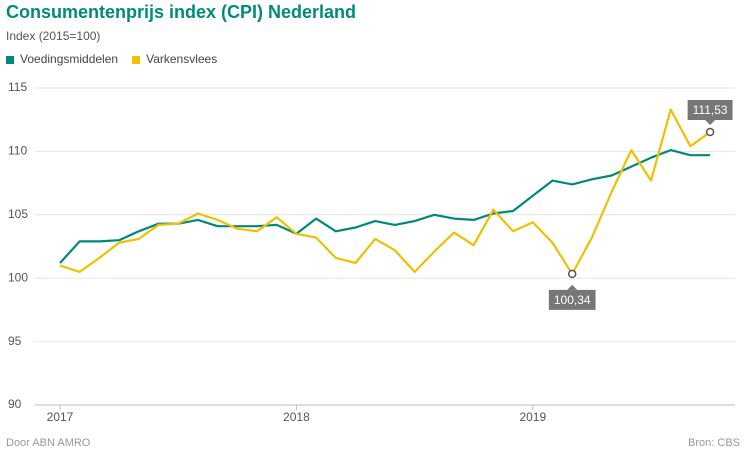 The width and height of the screenshot is (750, 474). What do you see at coordinates (15, 404) in the screenshot?
I see `y-tick-label: 90` at bounding box center [15, 404].